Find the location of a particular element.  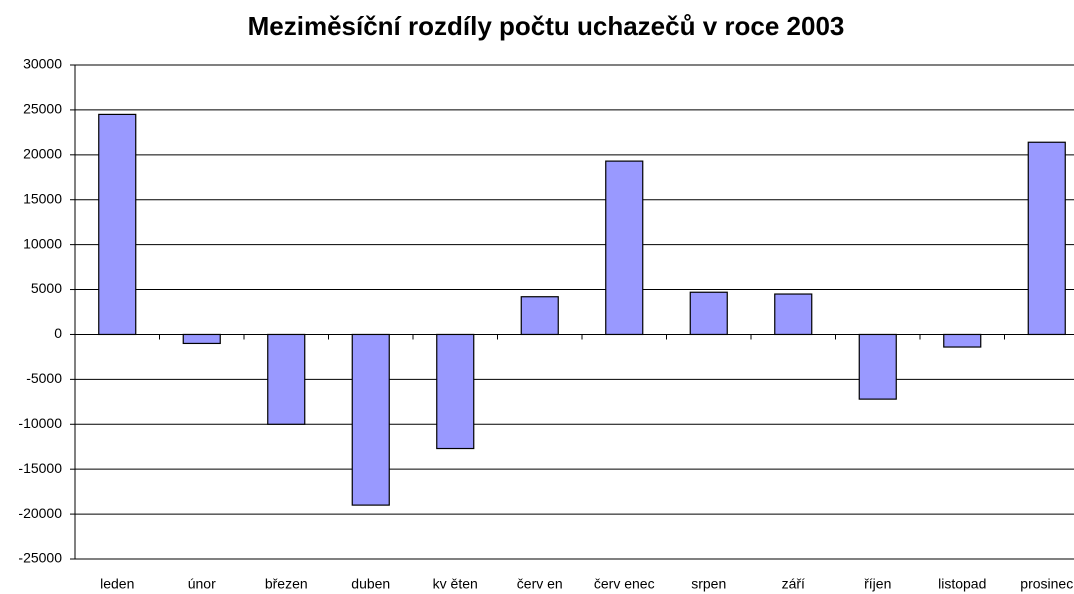

x-tick-label: březen is located at coordinates (286, 584).